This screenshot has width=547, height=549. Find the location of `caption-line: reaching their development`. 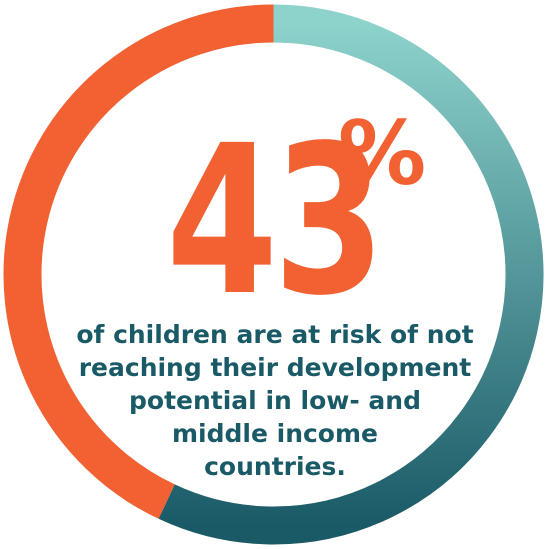

caption-line: reaching their development is located at coordinates (275, 367).